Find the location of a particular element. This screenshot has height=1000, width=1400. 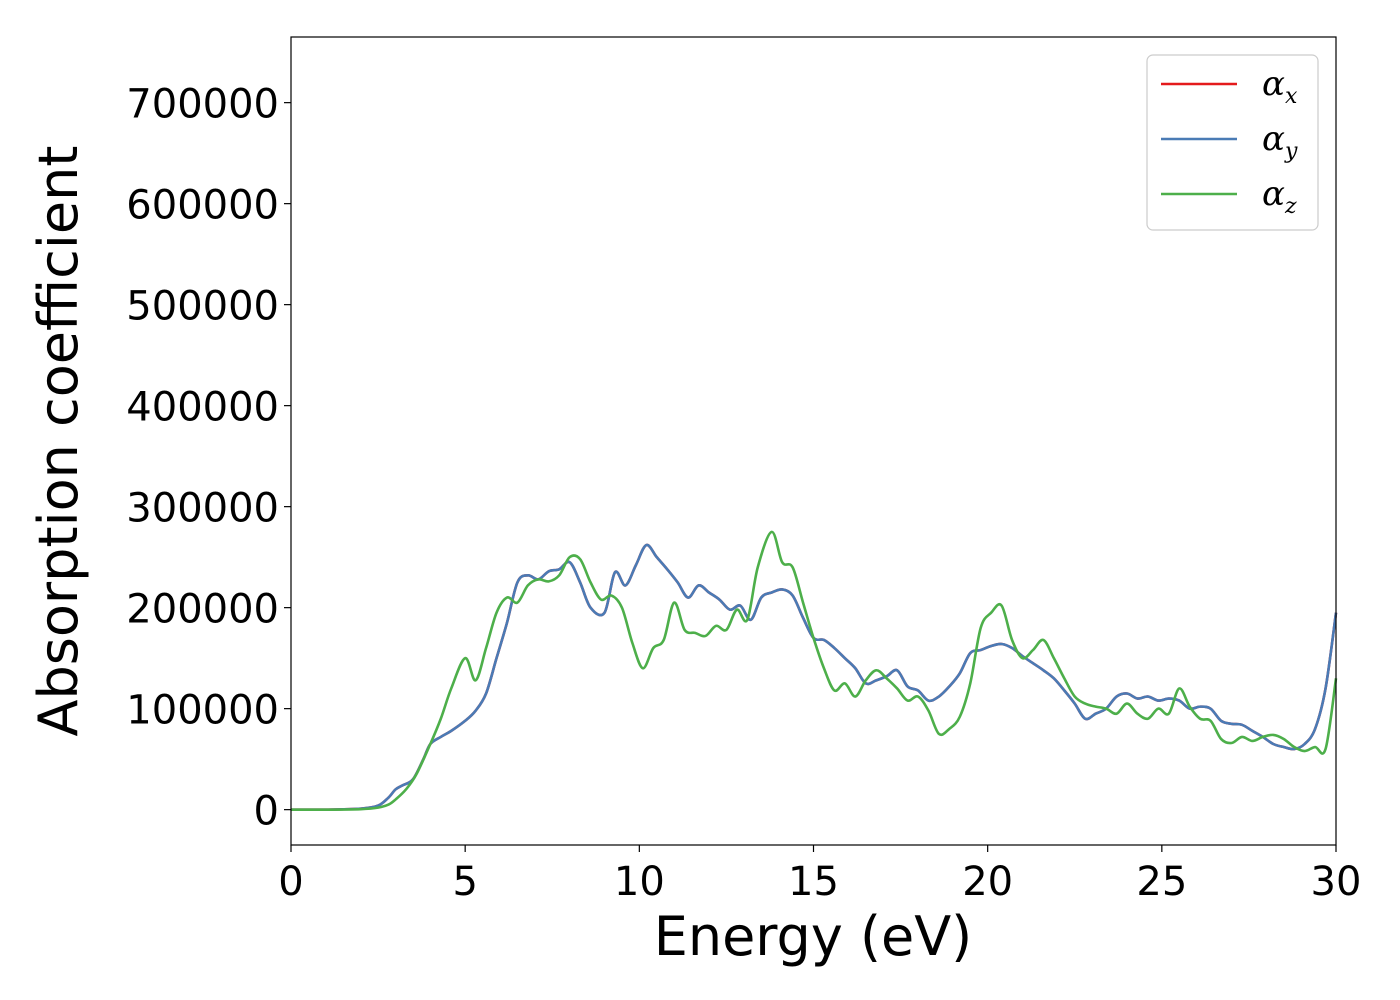

y-tick-label: 0 is located at coordinates (266, 812).